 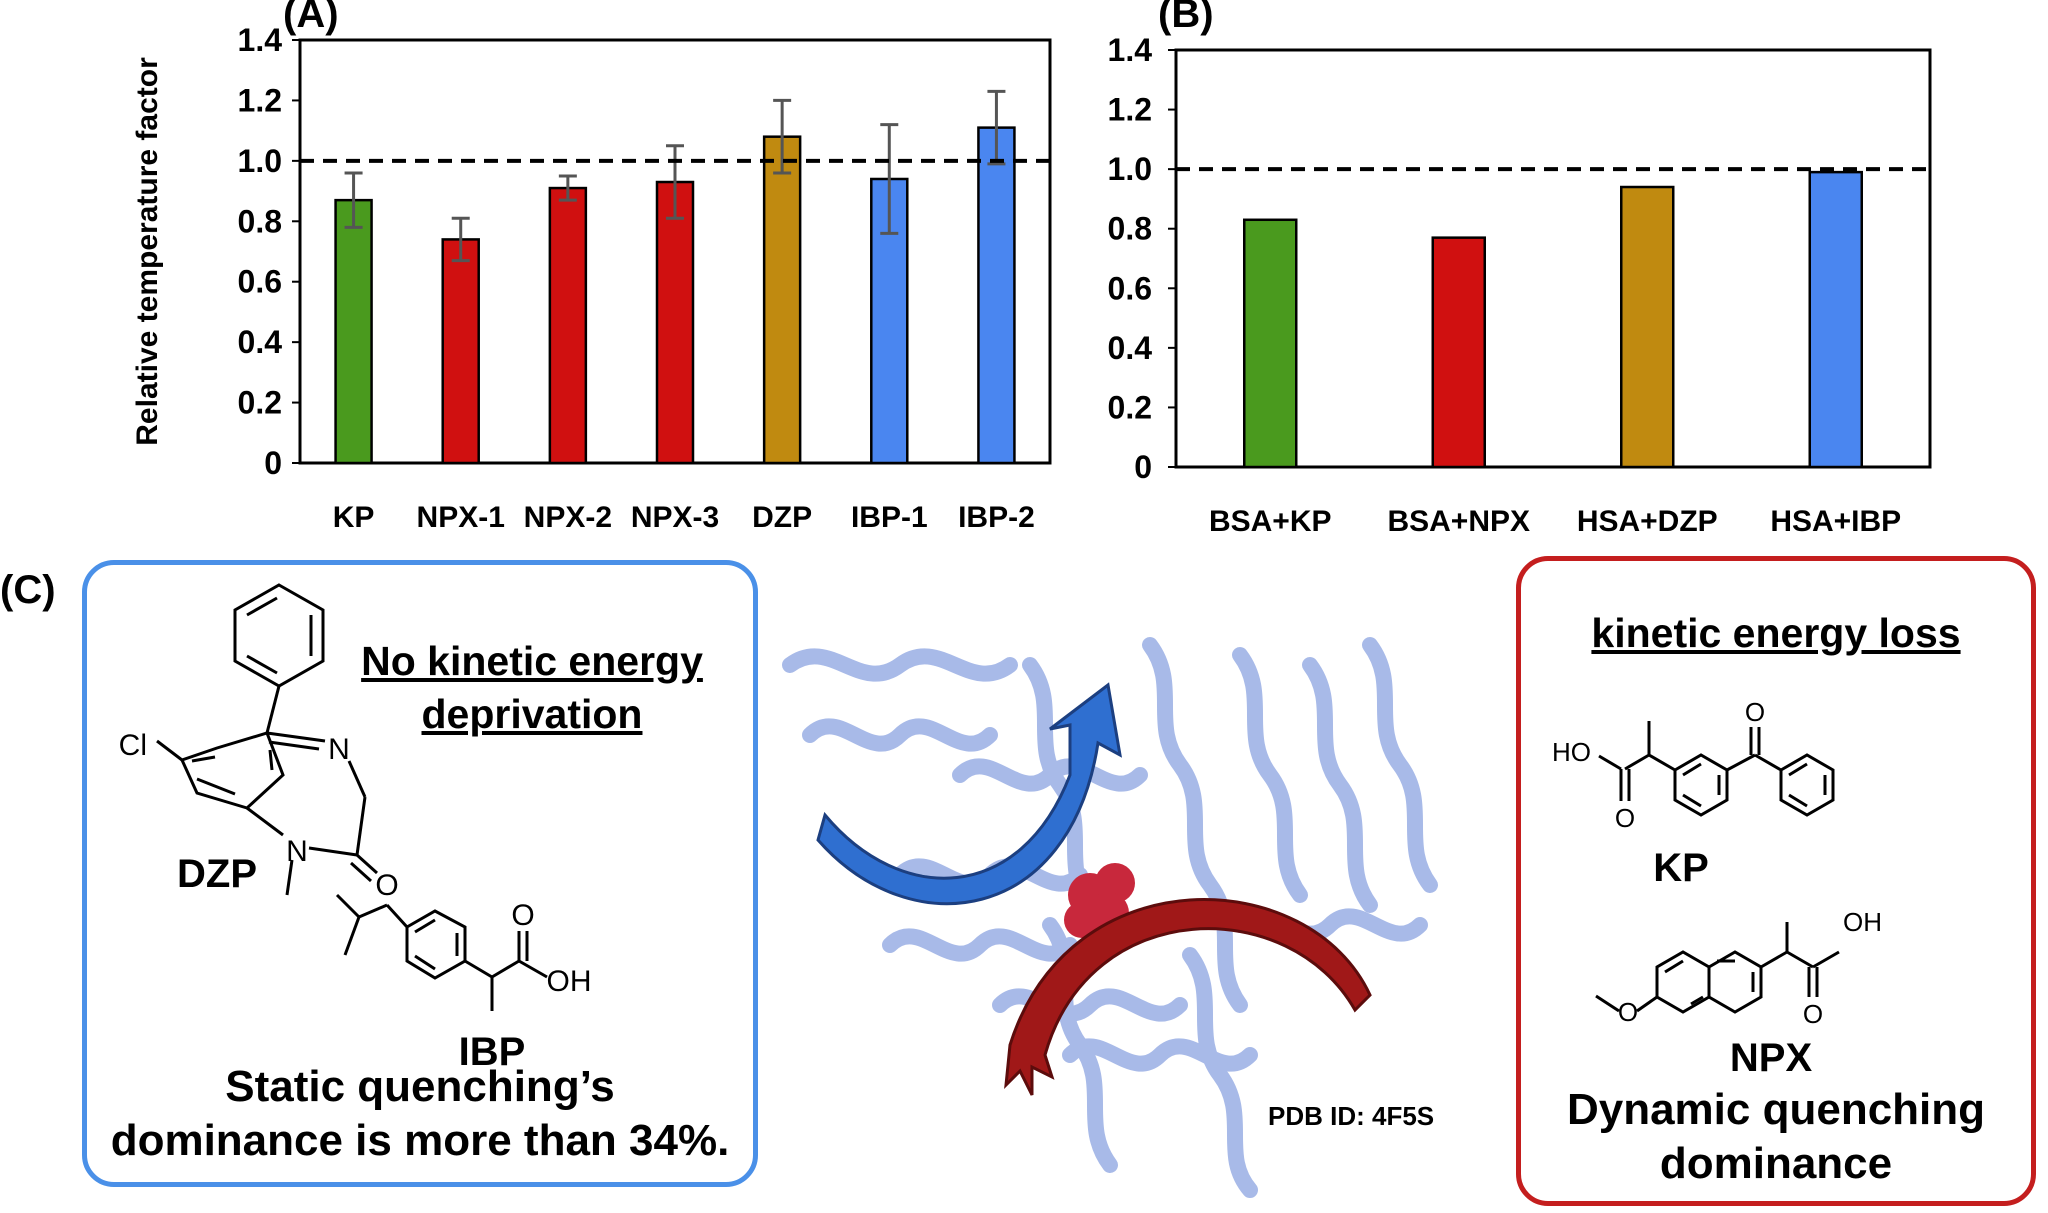 What do you see at coordinates (386, 885) in the screenshot?
I see `dzp-o-atom: O` at bounding box center [386, 885].